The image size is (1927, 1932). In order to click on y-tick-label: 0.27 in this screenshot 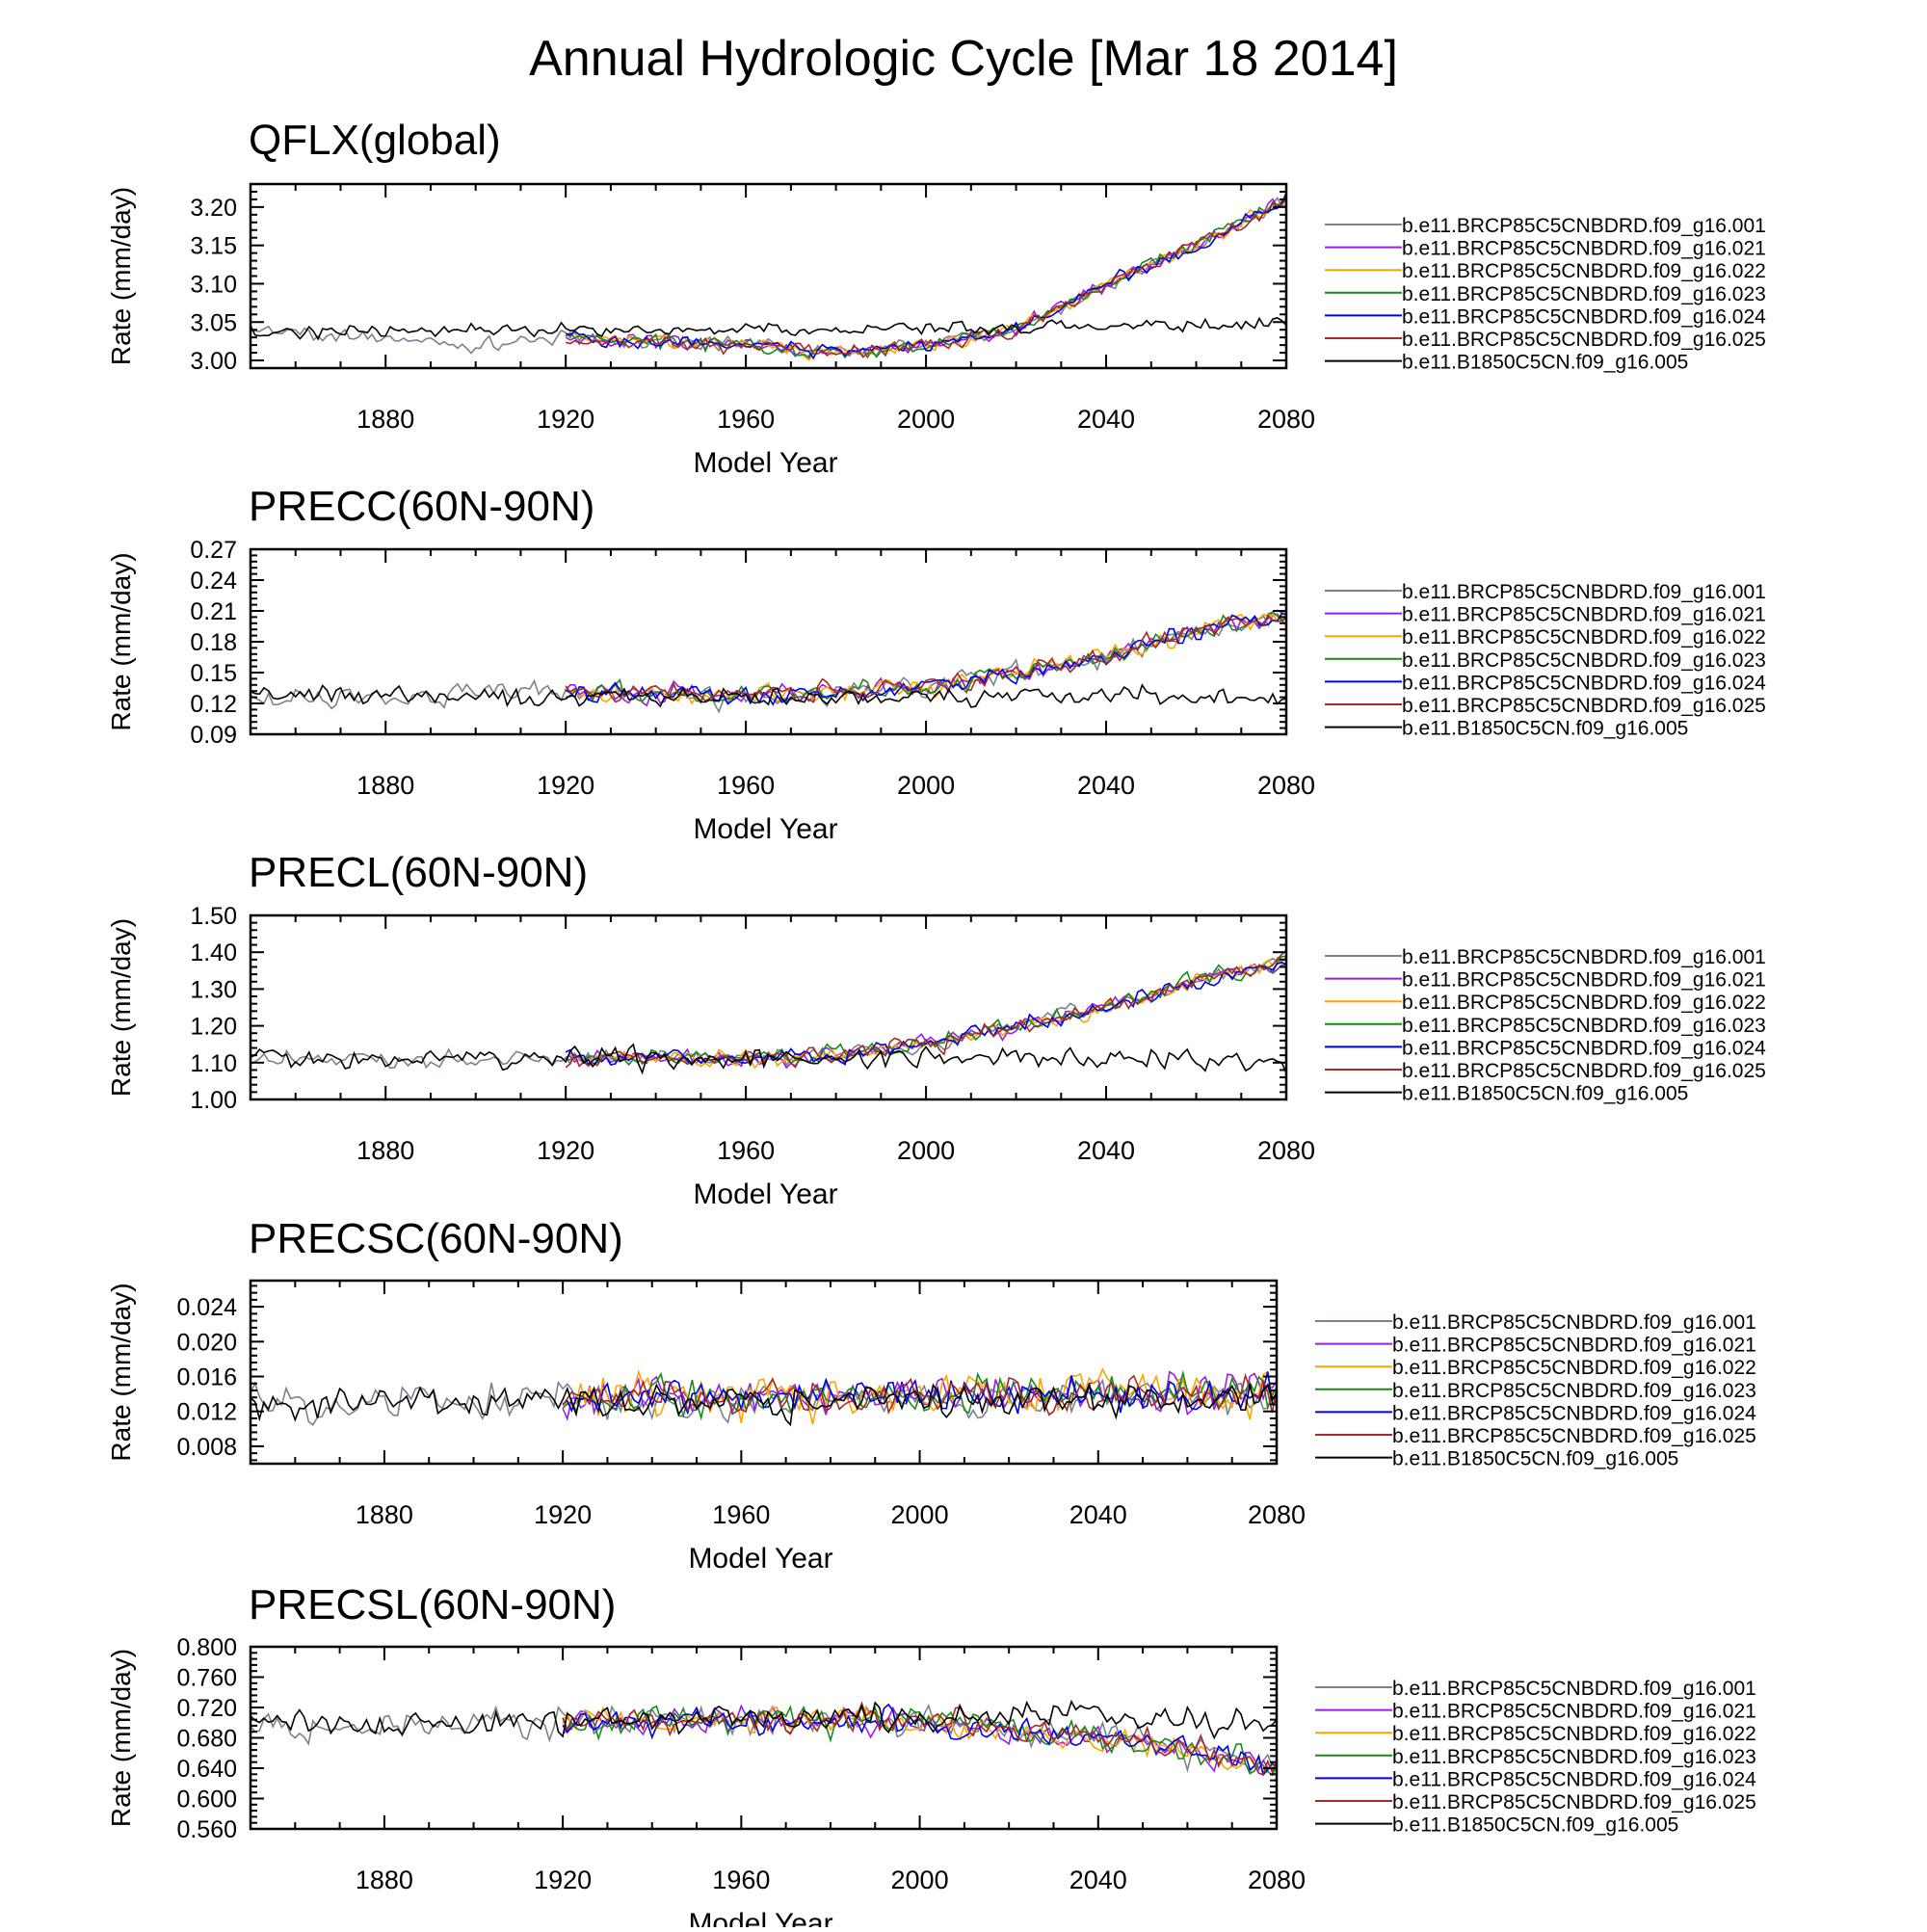, I will do `click(214, 550)`.